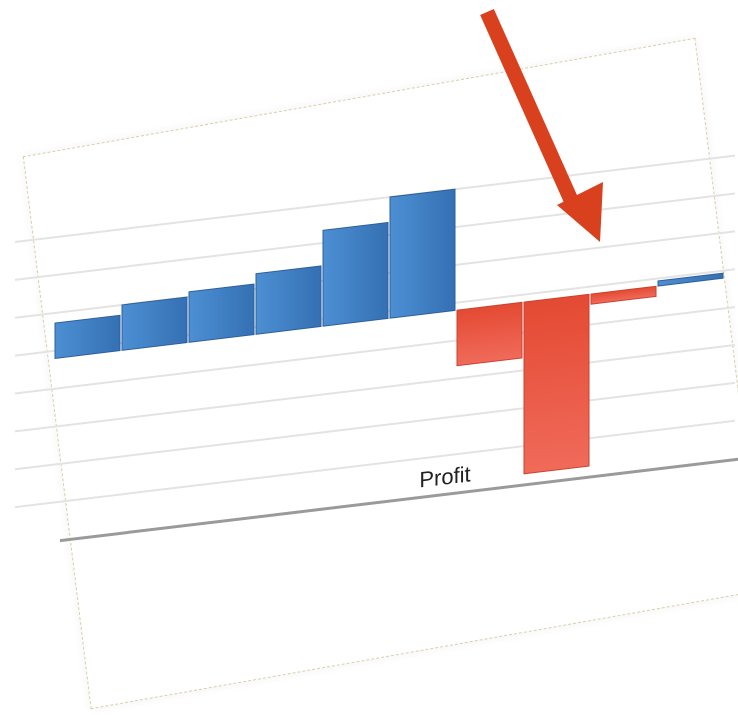  Describe the element at coordinates (444, 476) in the screenshot. I see `x-axis-label: Profit` at that location.